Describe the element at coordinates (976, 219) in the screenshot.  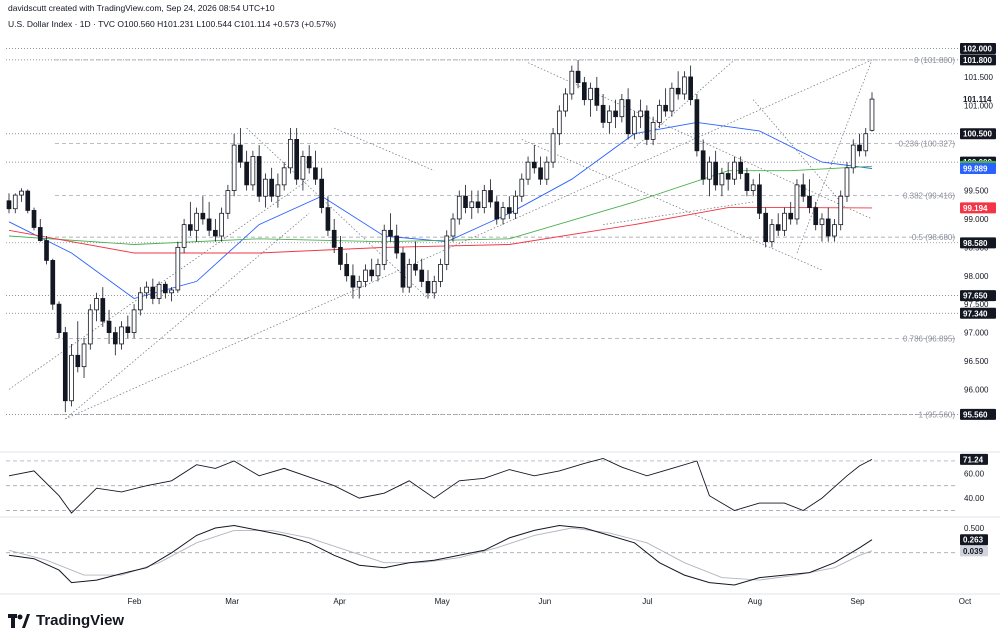
I see `price-axis-tick: 99.000` at that location.